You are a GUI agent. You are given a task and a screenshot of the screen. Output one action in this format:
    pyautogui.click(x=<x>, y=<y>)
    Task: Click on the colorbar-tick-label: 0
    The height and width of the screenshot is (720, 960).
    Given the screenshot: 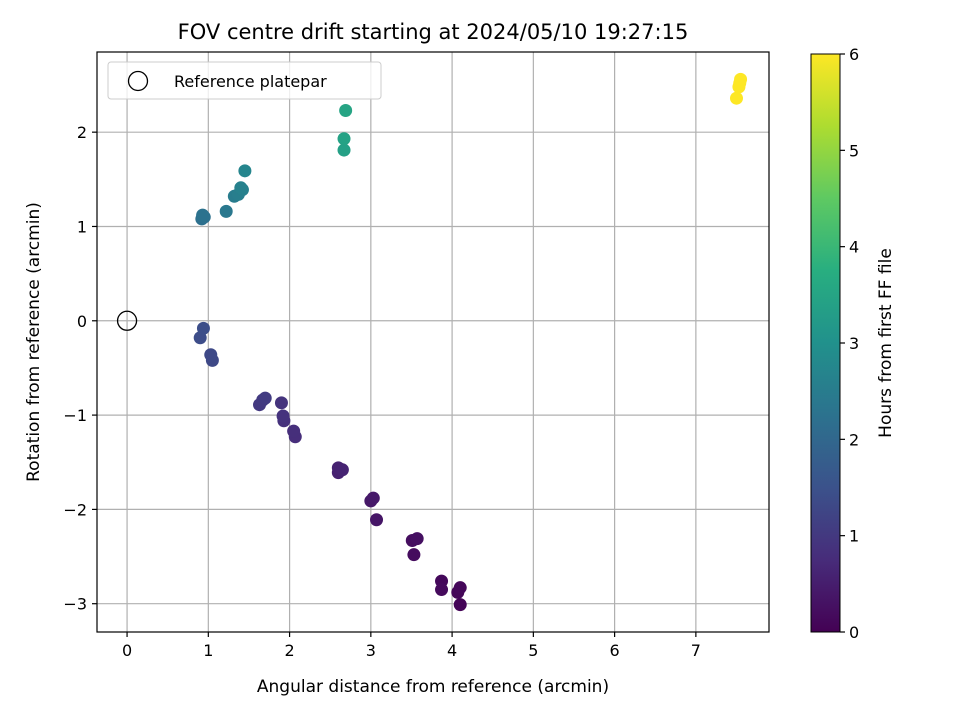 What is the action you would take?
    pyautogui.click(x=854, y=632)
    